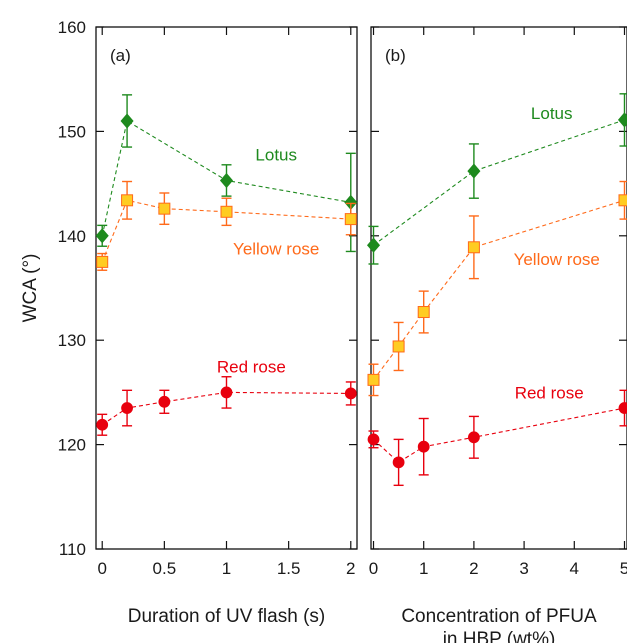 This screenshot has height=643, width=627. I want to click on x-tick-label: 0.5, so click(165, 568).